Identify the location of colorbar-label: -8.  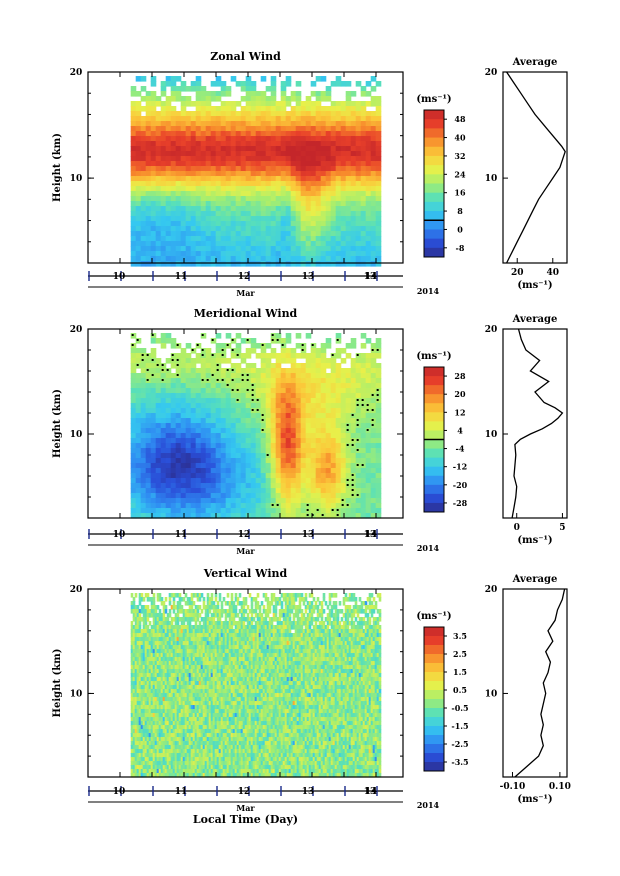
(460, 248).